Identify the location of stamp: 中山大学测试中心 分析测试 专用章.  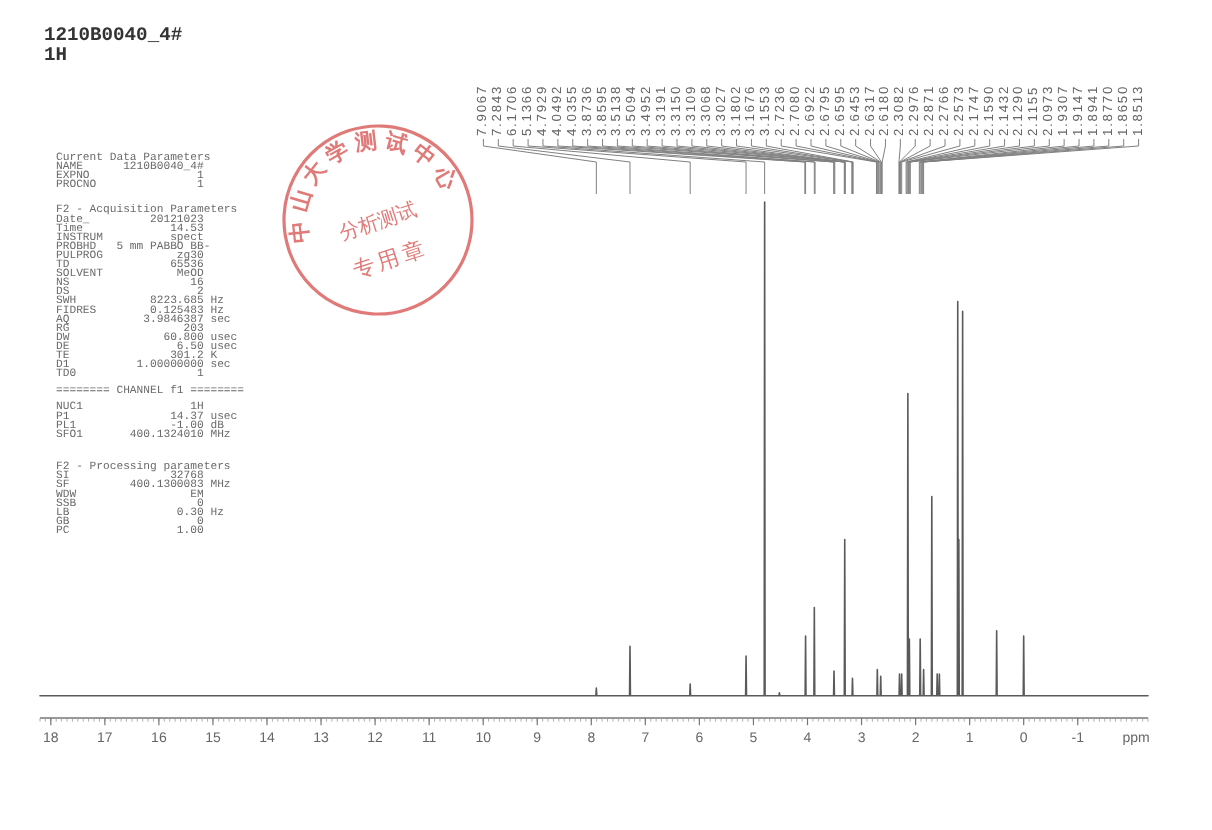
(378, 220).